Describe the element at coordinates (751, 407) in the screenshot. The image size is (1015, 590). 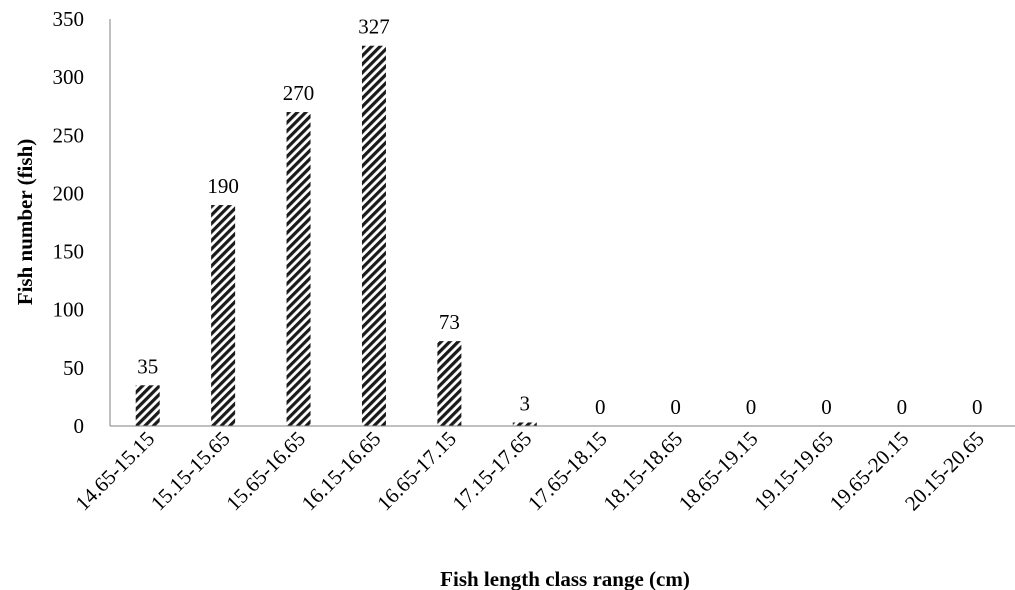
I see `data-label-8: 0` at that location.